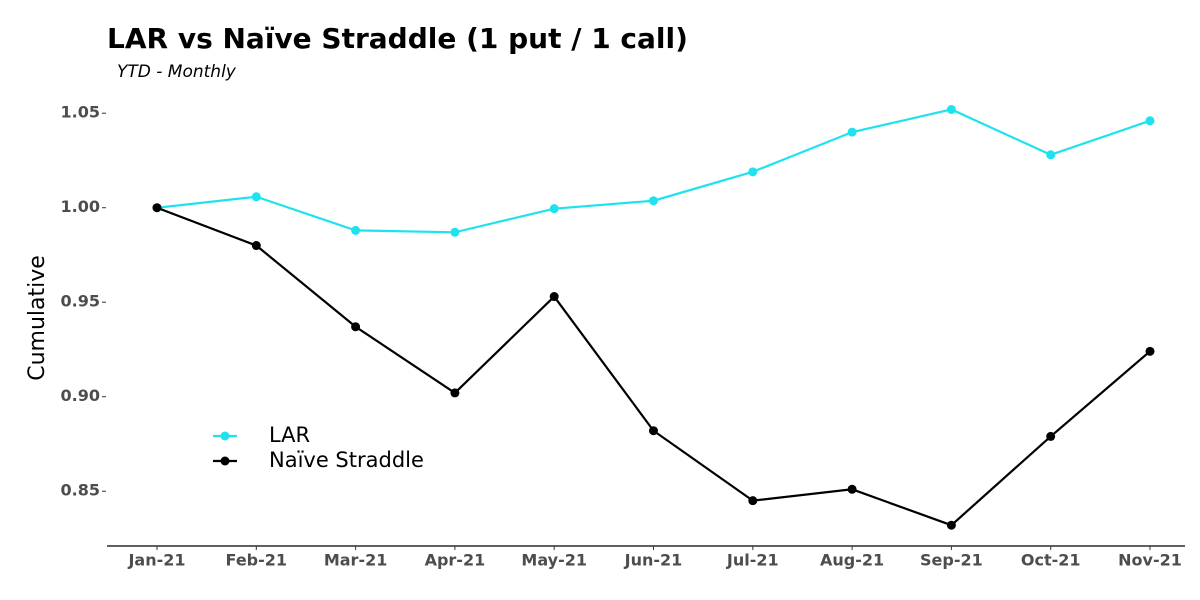 This screenshot has width=1200, height=600. What do you see at coordinates (397, 38) in the screenshot?
I see `chart-title: LAR vs Naïve Straddle (1 put / 1 call)` at bounding box center [397, 38].